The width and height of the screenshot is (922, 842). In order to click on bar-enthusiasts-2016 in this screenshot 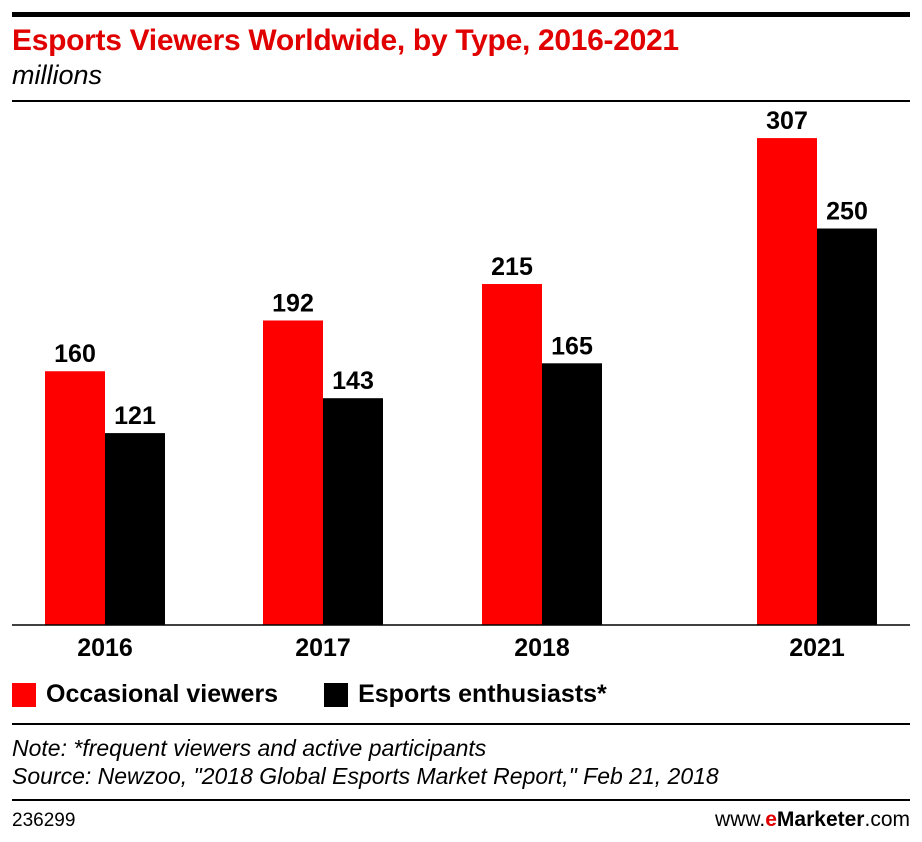, I will do `click(135, 529)`.